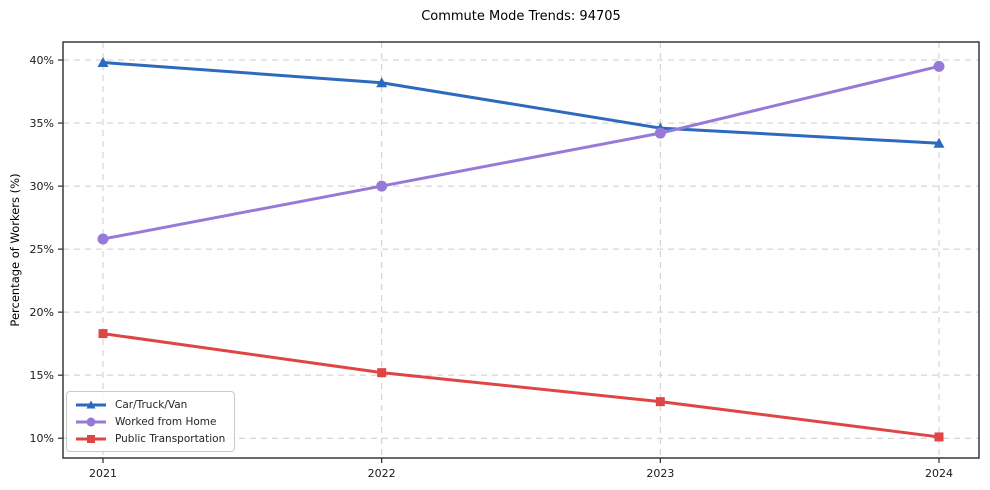 The width and height of the screenshot is (990, 490). I want to click on legend-label-car-truck-van: Car/Truck/Van, so click(151, 404).